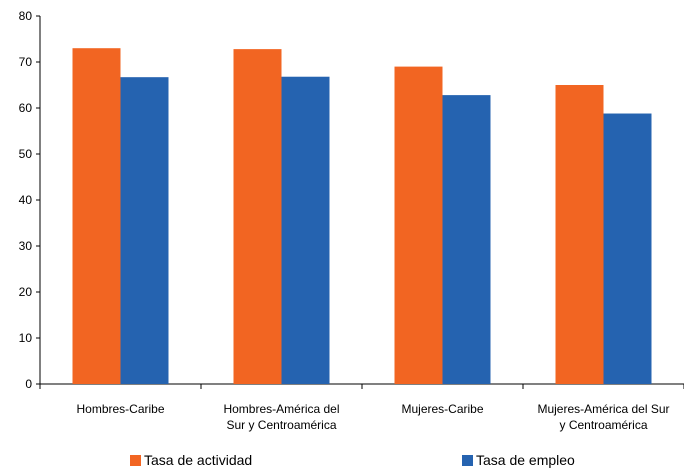 The image size is (684, 474). Describe the element at coordinates (26, 200) in the screenshot. I see `y-tick-label: 40` at that location.